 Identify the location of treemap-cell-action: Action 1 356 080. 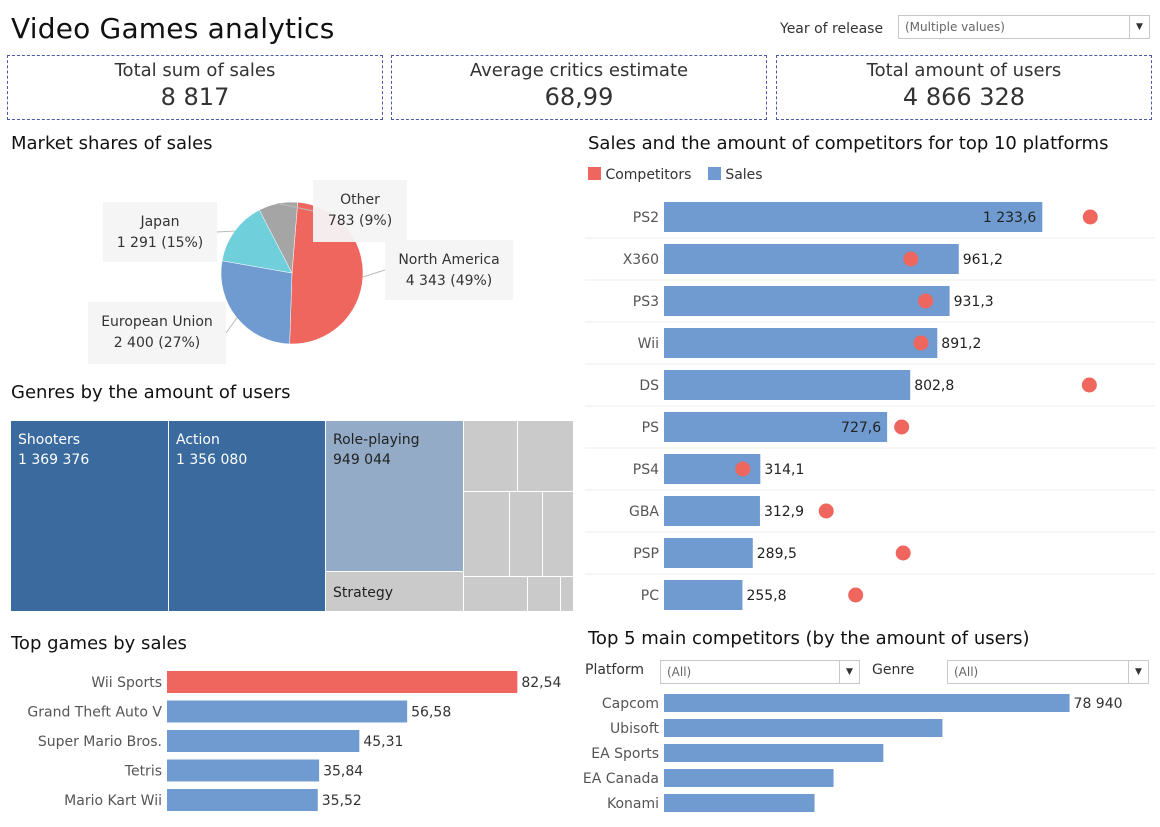
(247, 516).